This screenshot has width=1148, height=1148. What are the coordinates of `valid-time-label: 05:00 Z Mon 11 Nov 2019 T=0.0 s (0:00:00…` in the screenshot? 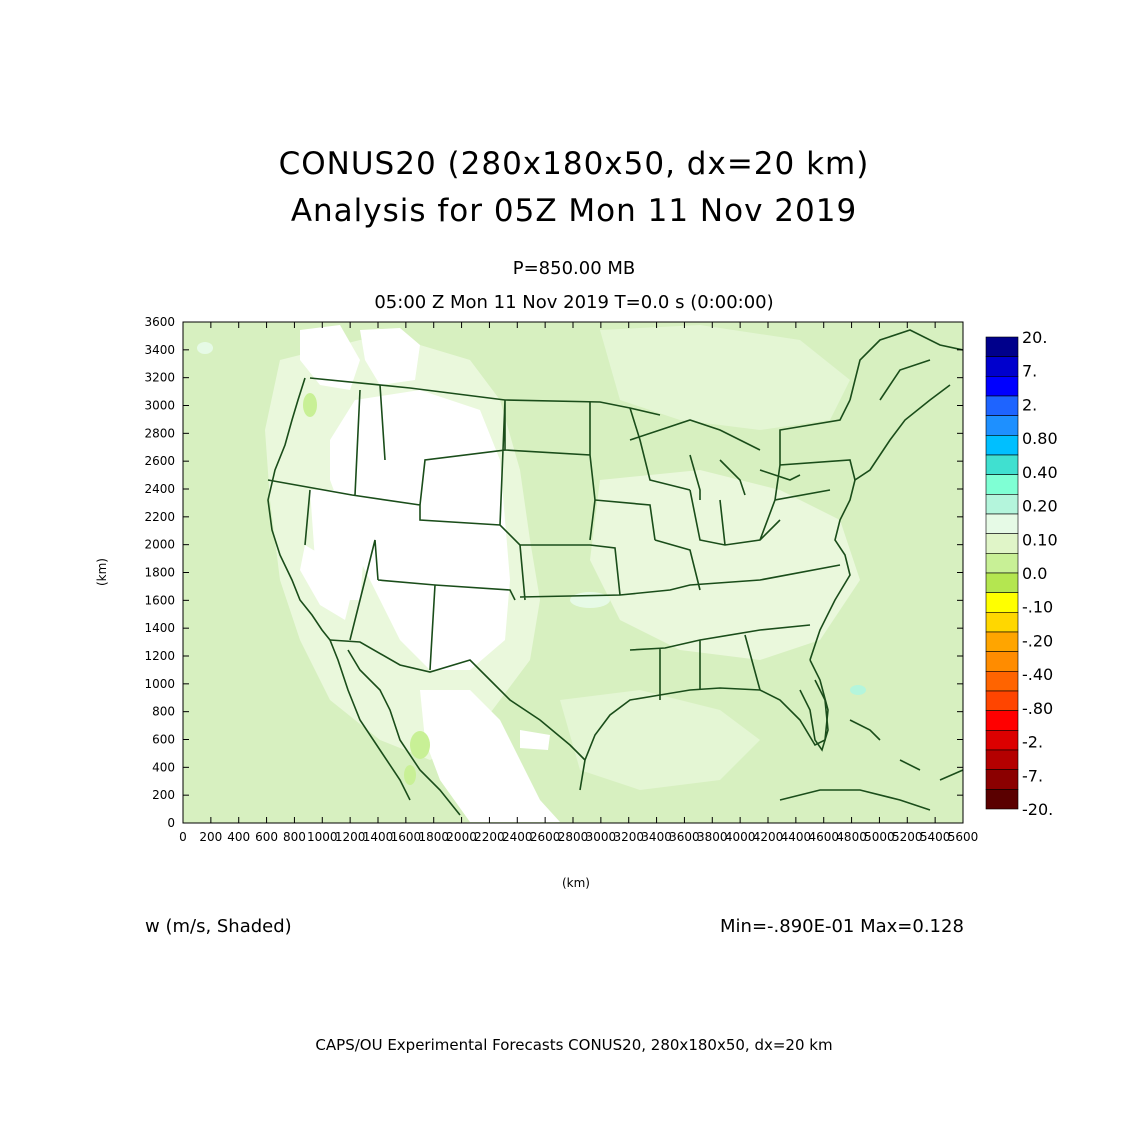 It's located at (574, 302).